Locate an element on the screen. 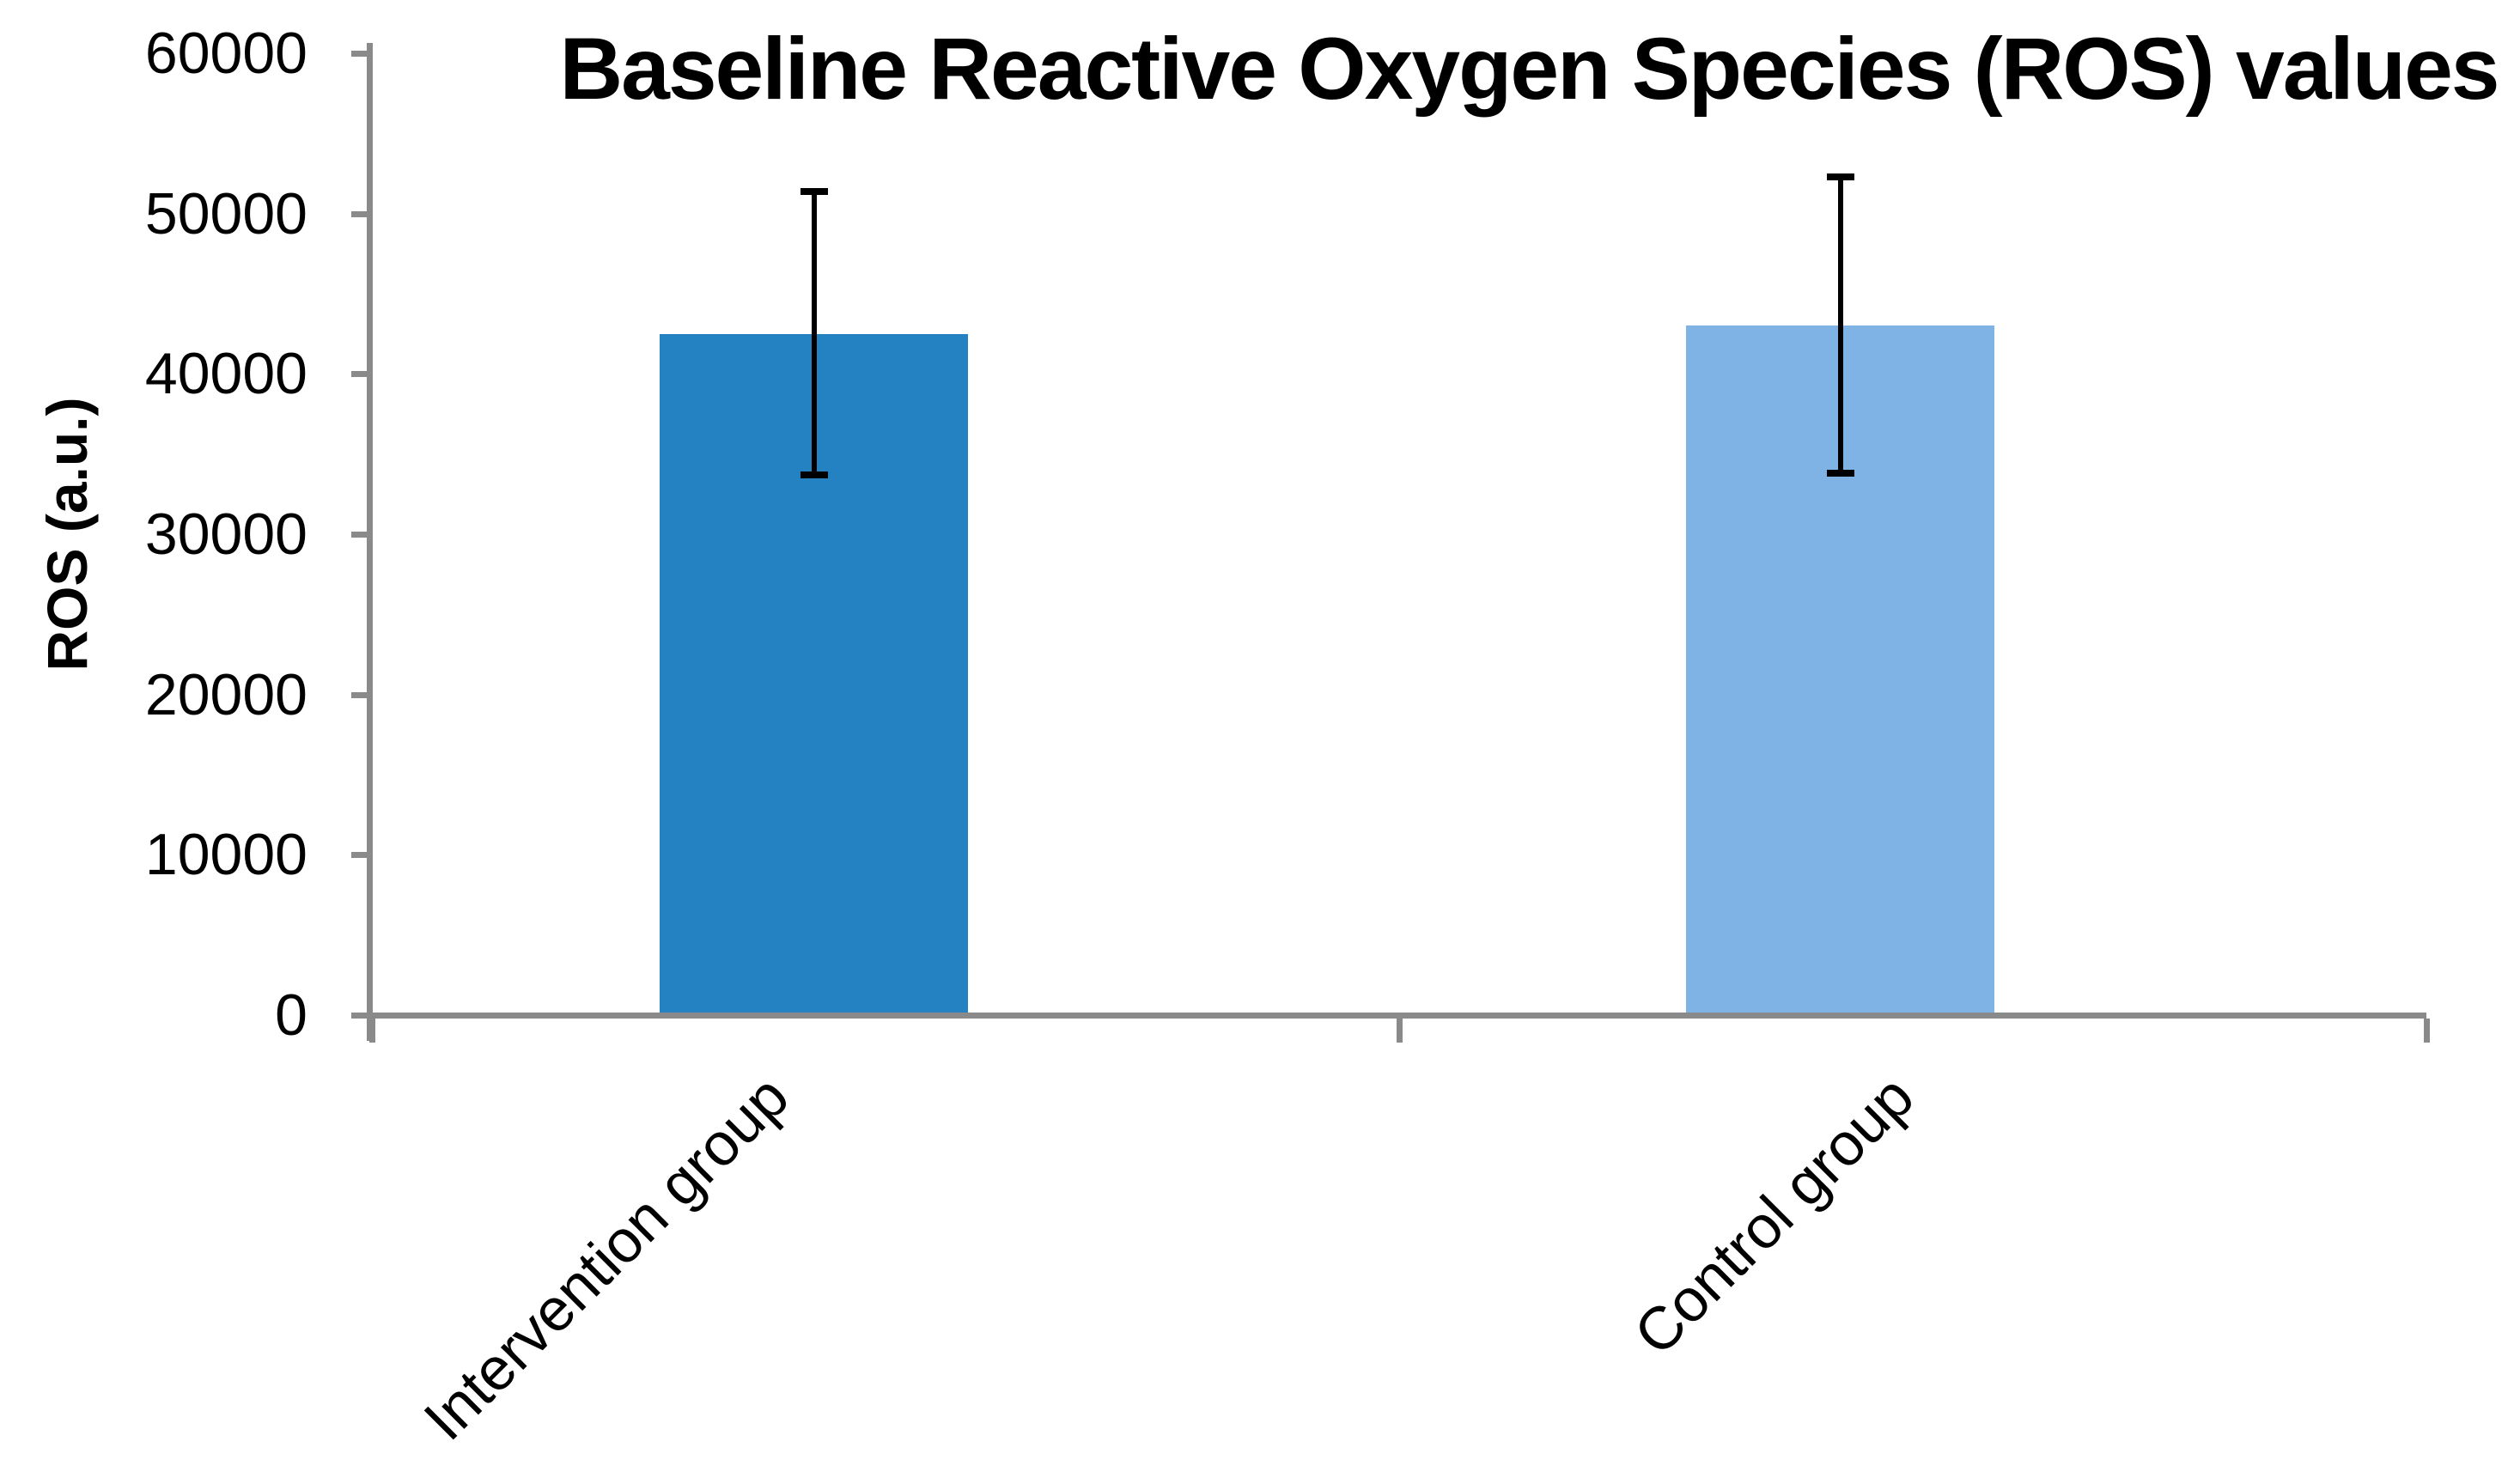 Image resolution: width=2508 pixels, height=1484 pixels. x-axis-line is located at coordinates (1399, 1016).